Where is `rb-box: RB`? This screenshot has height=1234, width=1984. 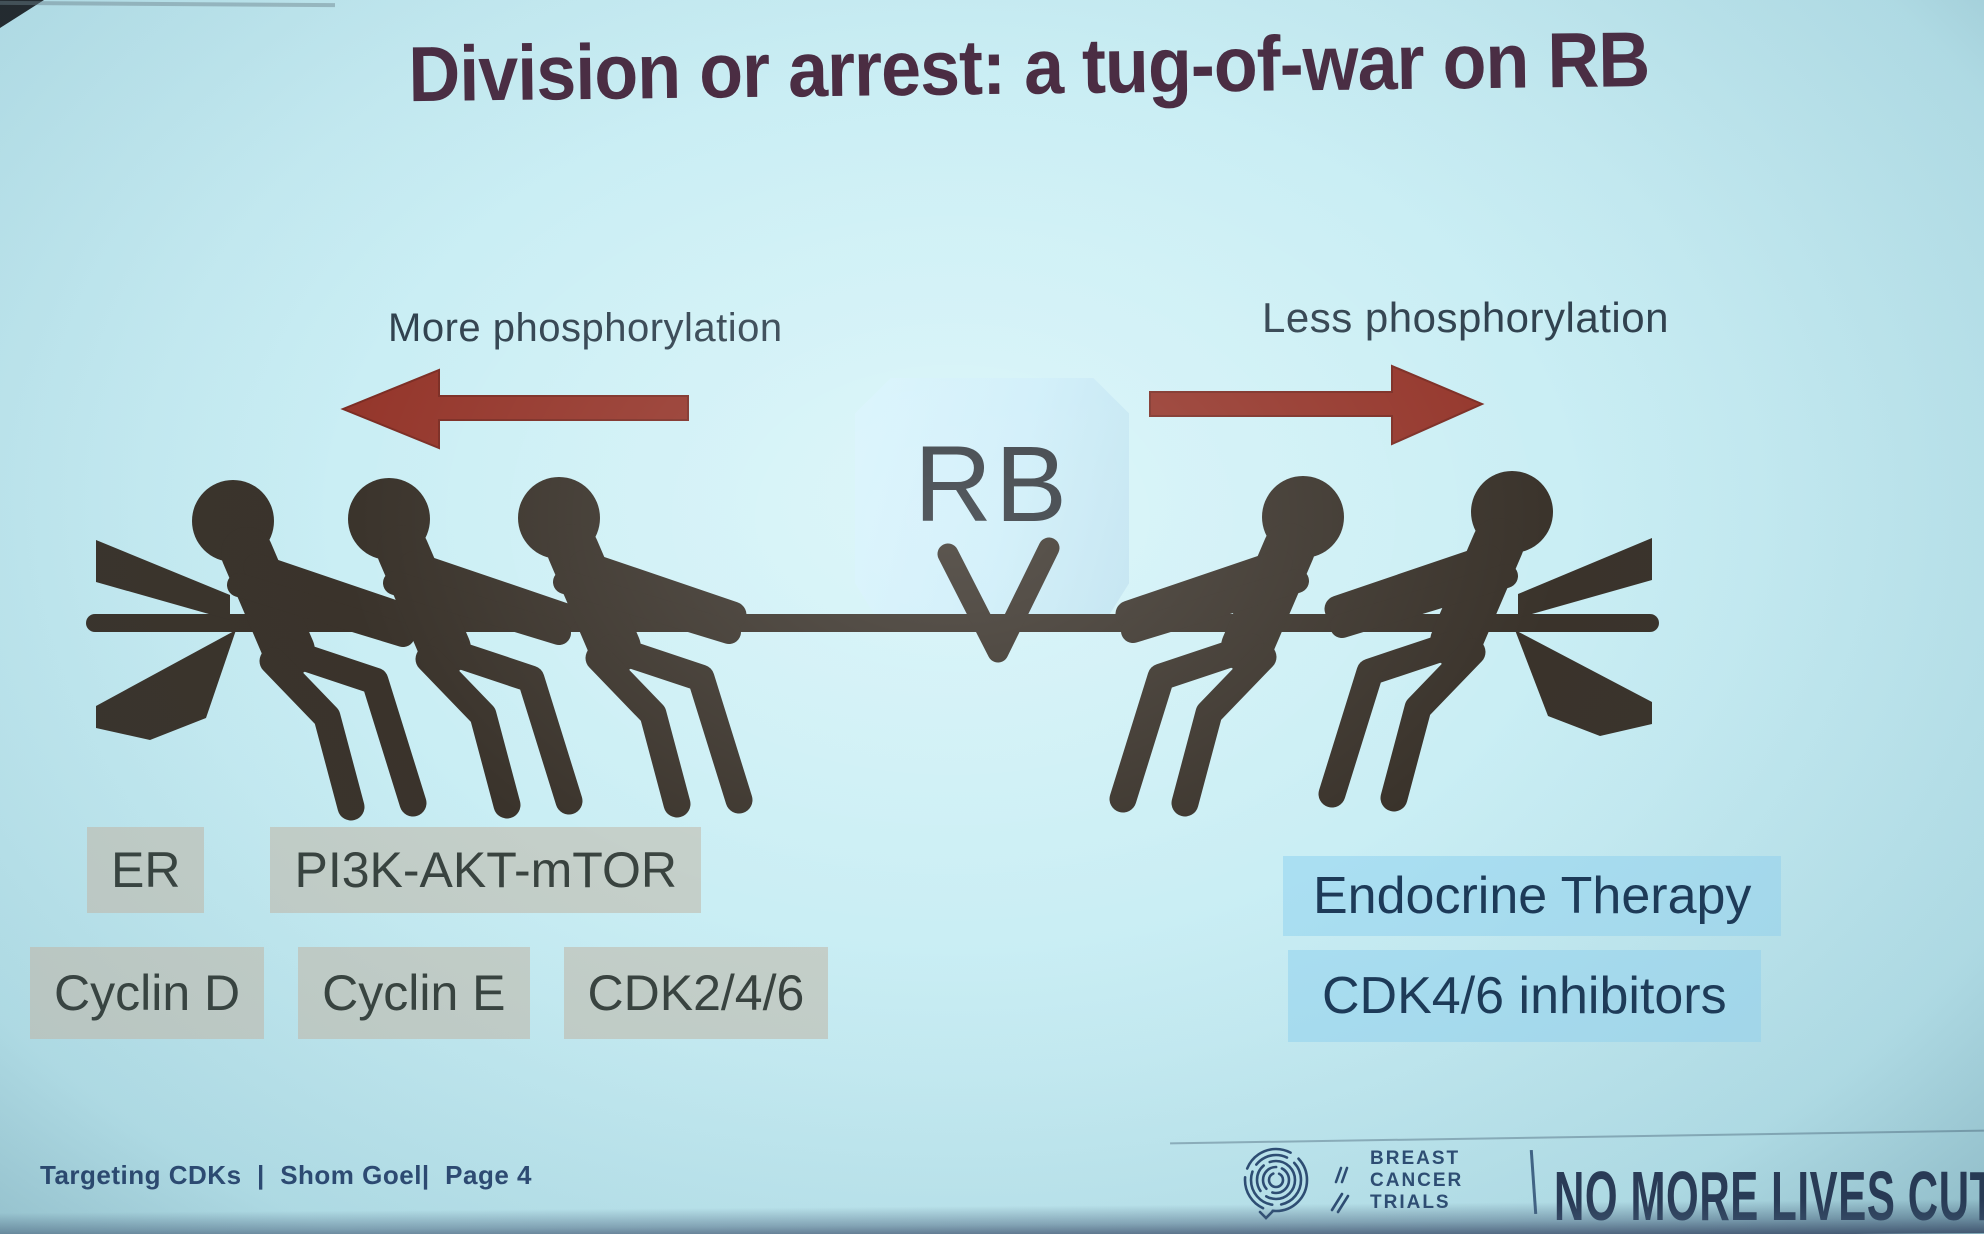
rb-box: RB is located at coordinates (992, 496).